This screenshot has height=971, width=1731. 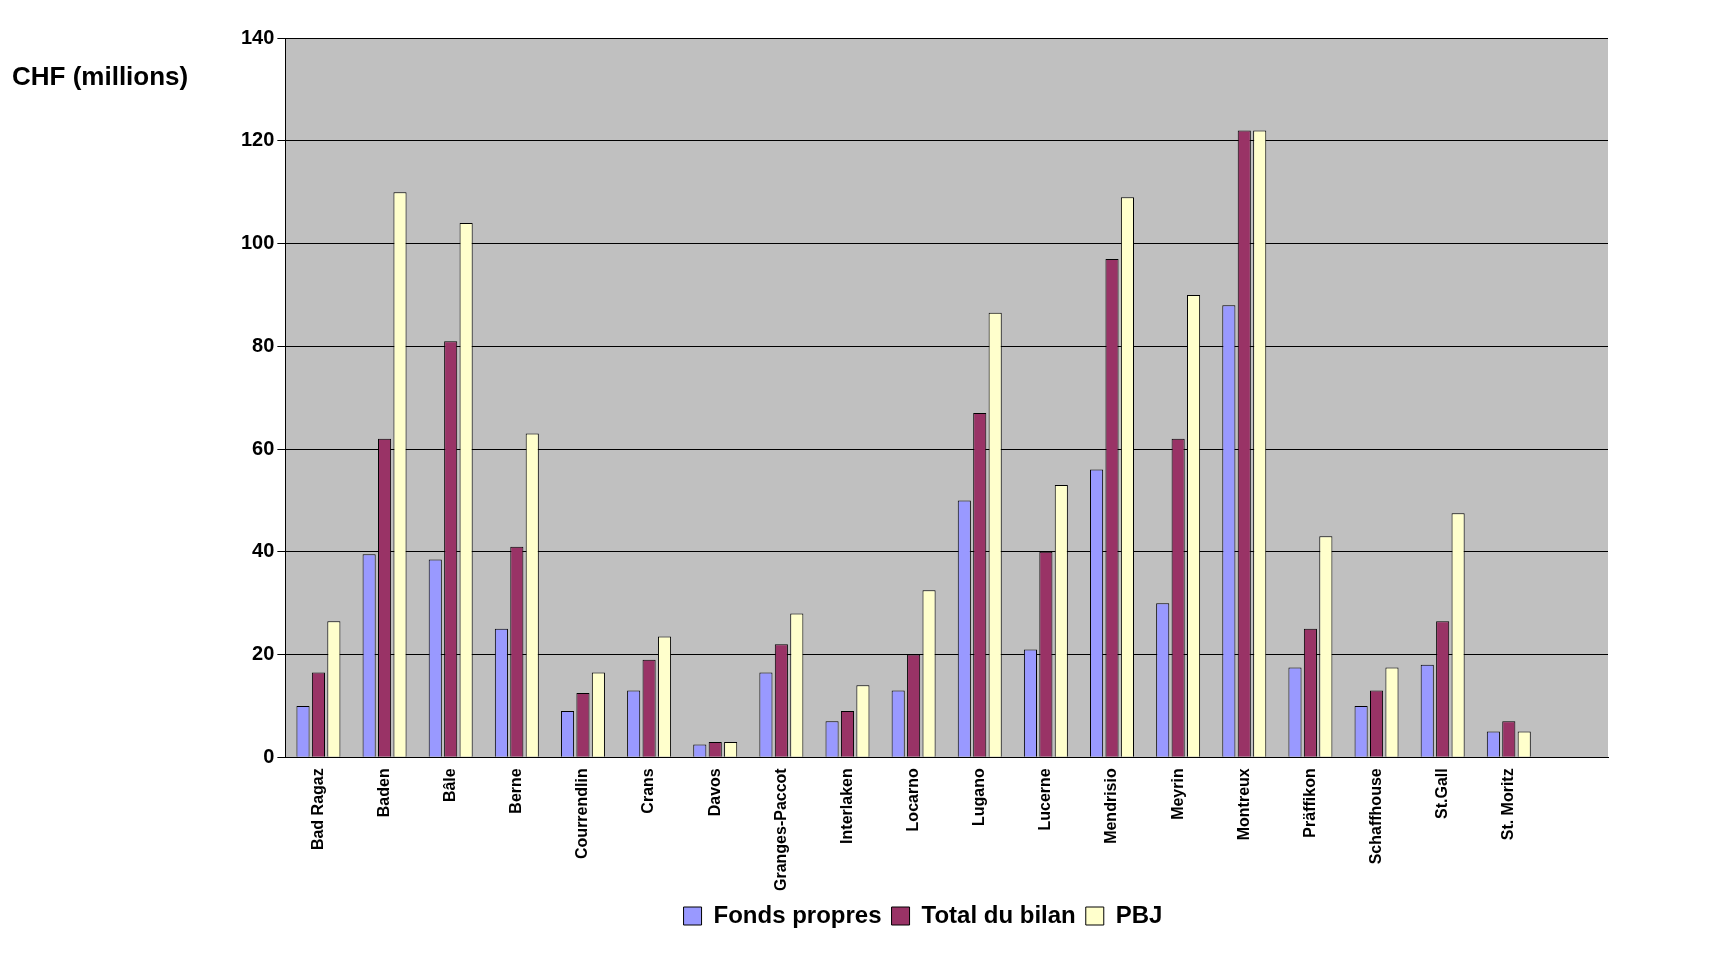 I want to click on x-tick-label: Baden, so click(x=383, y=793).